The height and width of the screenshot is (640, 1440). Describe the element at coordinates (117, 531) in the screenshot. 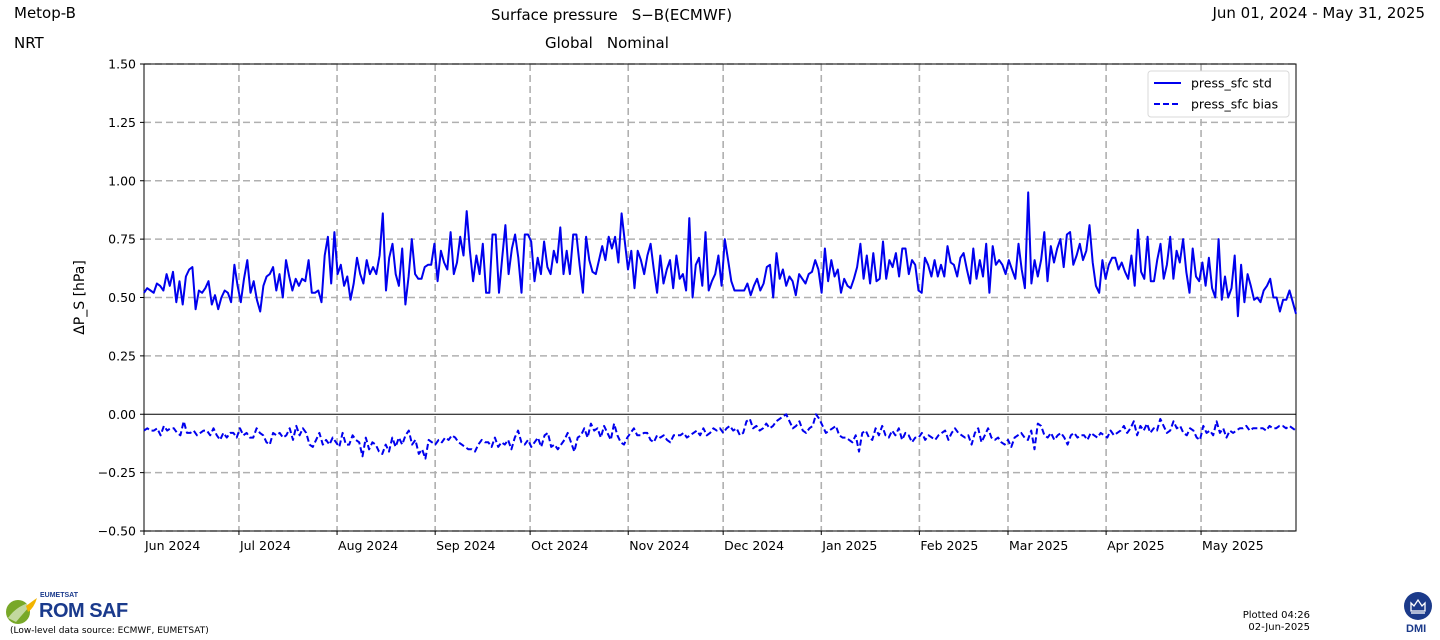

I see `y-tick-label: −0.50` at that location.